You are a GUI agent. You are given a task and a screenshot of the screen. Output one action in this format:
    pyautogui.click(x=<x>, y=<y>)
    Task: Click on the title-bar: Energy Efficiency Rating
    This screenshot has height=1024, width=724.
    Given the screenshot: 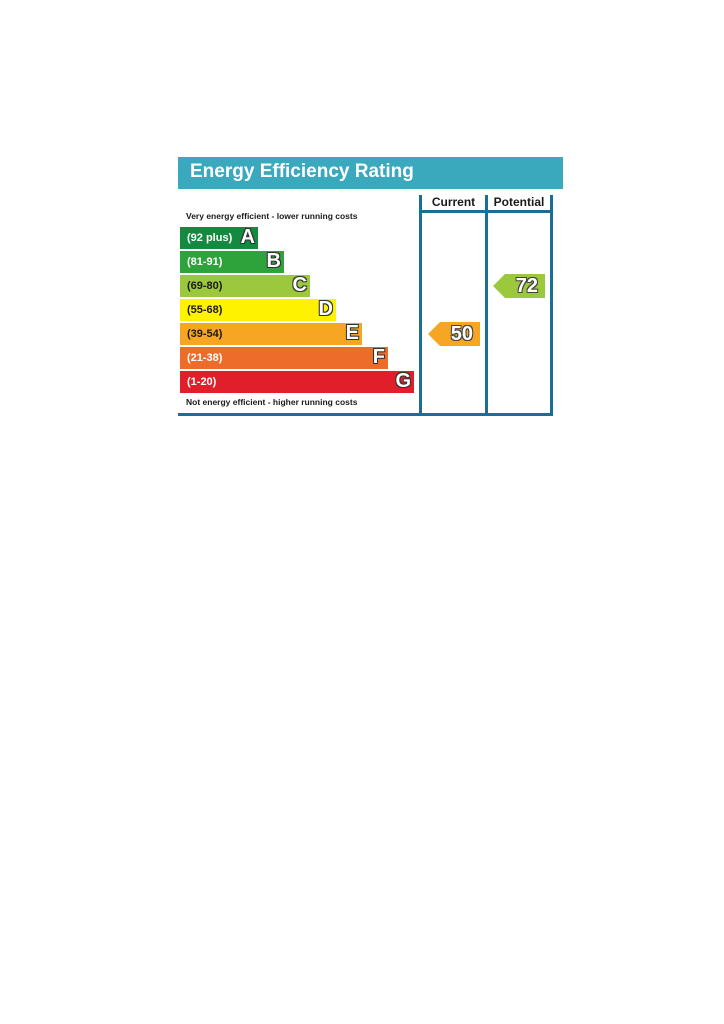 What is the action you would take?
    pyautogui.click(x=370, y=173)
    